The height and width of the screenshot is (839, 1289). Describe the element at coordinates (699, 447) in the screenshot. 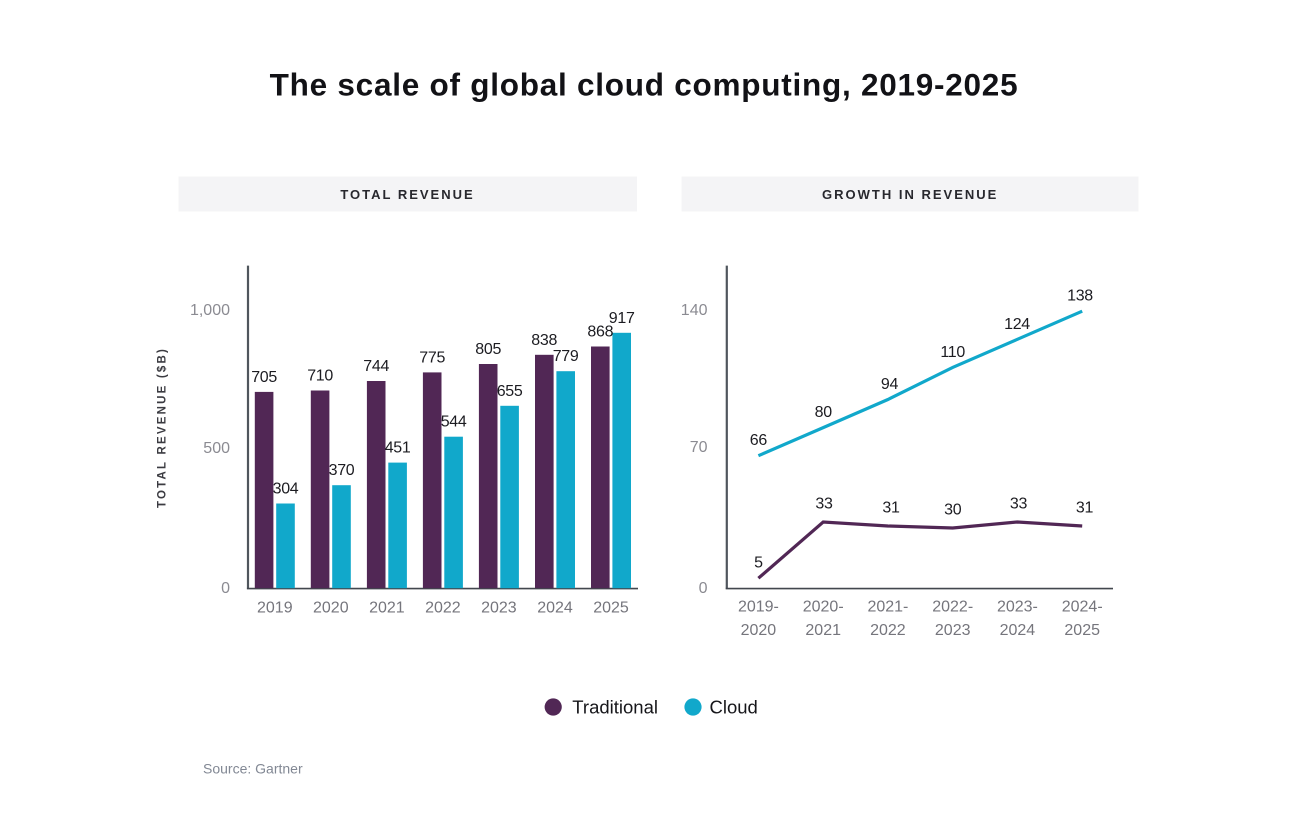

I see `svg-text: 70` at that location.